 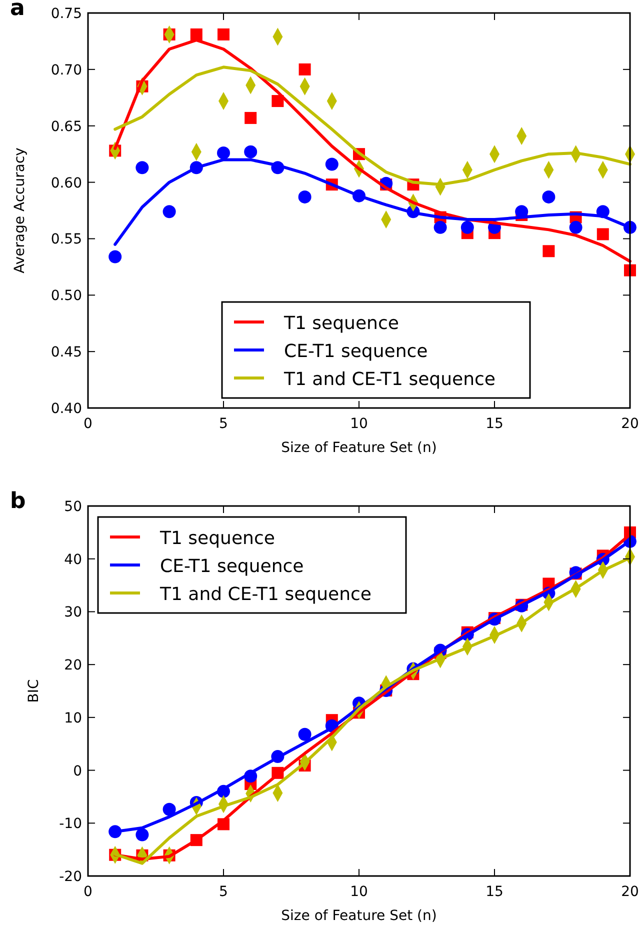 What do you see at coordinates (18, 501) in the screenshot?
I see `chart-title: b` at bounding box center [18, 501].